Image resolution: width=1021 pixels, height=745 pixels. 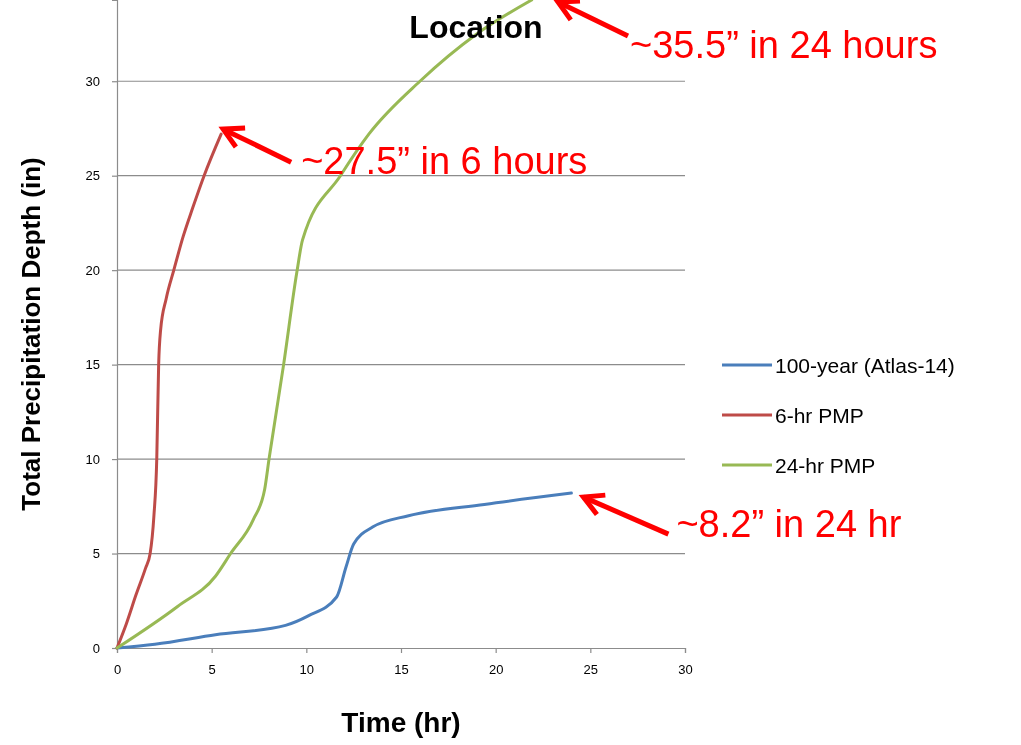 What do you see at coordinates (496, 670) in the screenshot?
I see `x-tick-label: 20` at bounding box center [496, 670].